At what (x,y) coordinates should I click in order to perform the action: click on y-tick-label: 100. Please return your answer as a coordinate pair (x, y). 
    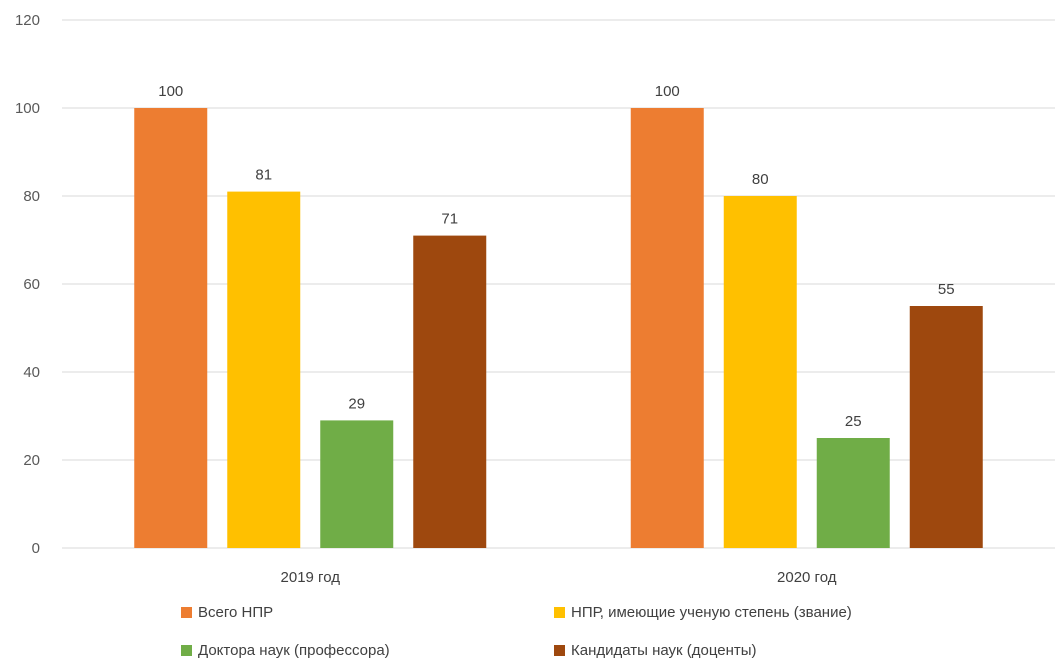
    Looking at the image, I should click on (27, 108).